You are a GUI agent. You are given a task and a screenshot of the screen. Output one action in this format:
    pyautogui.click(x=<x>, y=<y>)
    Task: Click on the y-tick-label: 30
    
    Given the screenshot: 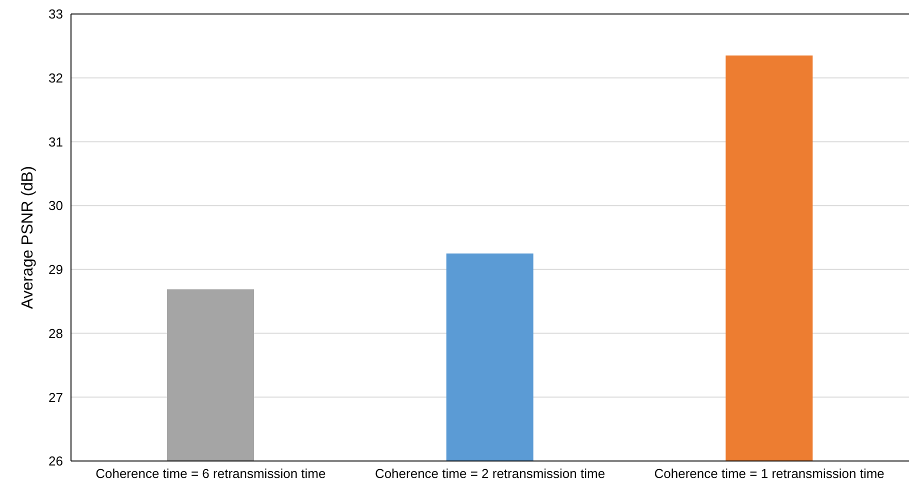 What is the action you would take?
    pyautogui.click(x=55, y=206)
    